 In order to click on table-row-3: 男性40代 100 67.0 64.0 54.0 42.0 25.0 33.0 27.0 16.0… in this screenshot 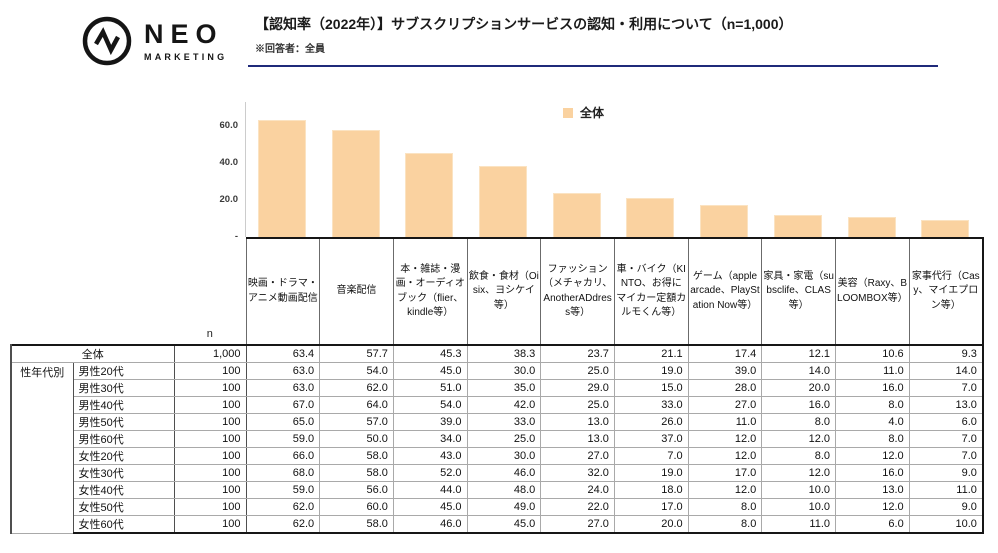, I will do `click(497, 405)`.